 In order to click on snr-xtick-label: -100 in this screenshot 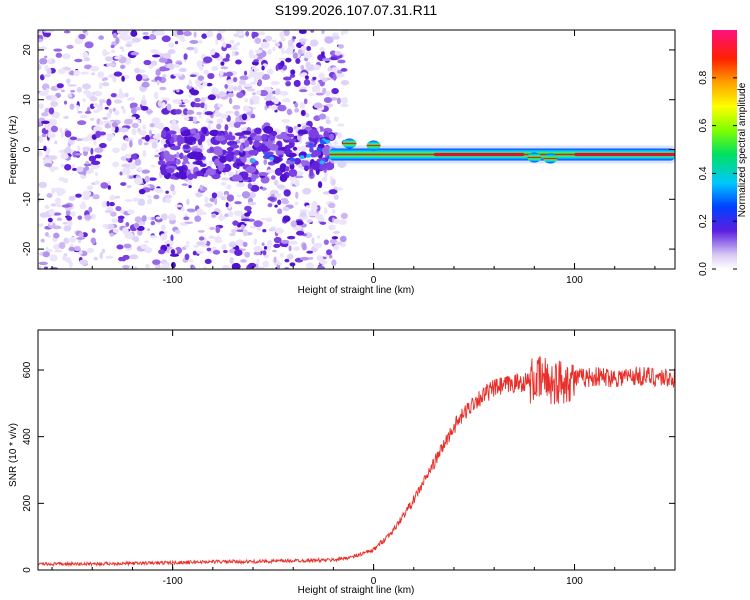, I will do `click(173, 581)`.